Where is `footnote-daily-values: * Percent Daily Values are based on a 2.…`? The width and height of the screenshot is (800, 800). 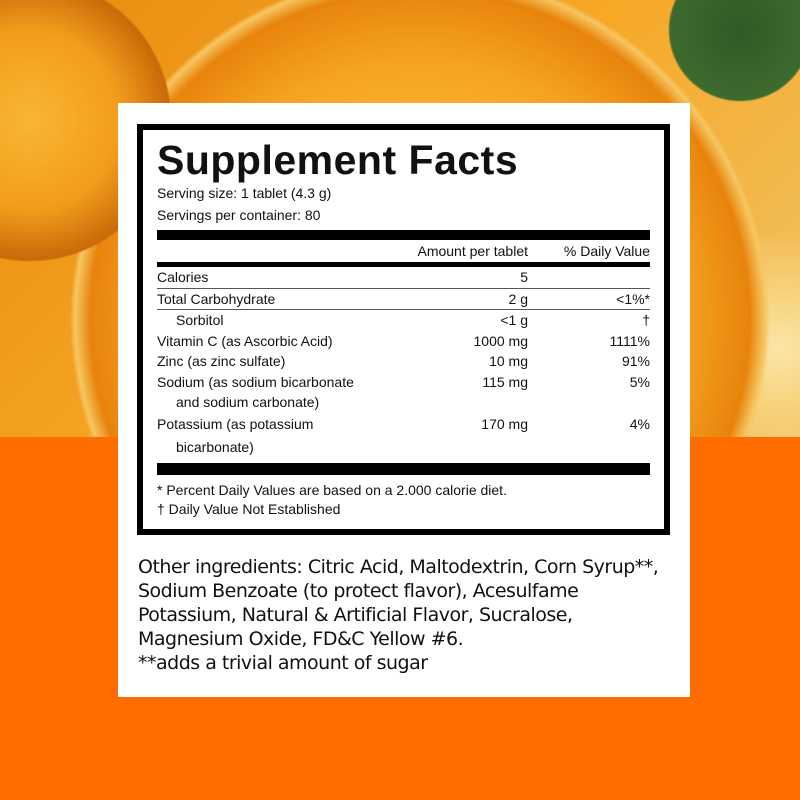
footnote-daily-values: * Percent Daily Values are based on a 2.… is located at coordinates (332, 489).